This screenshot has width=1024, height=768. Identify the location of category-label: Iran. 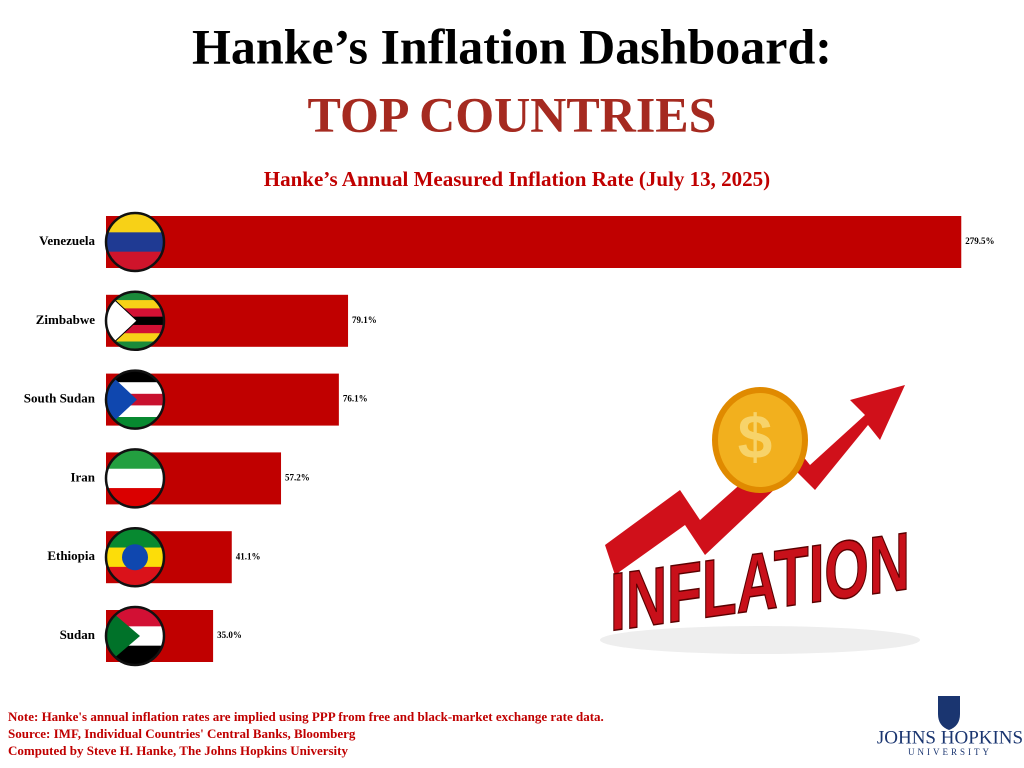
(82, 476).